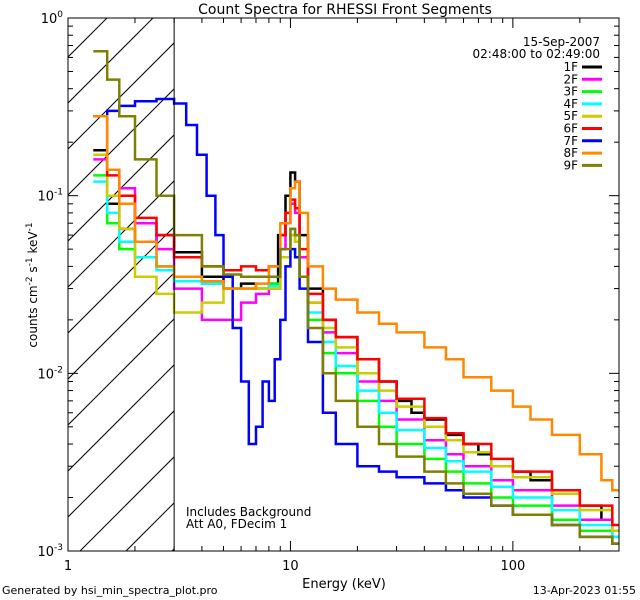 This screenshot has width=640, height=600. What do you see at coordinates (236, 524) in the screenshot?
I see `annotation-attenuator: Att A0, FDecim 1` at bounding box center [236, 524].